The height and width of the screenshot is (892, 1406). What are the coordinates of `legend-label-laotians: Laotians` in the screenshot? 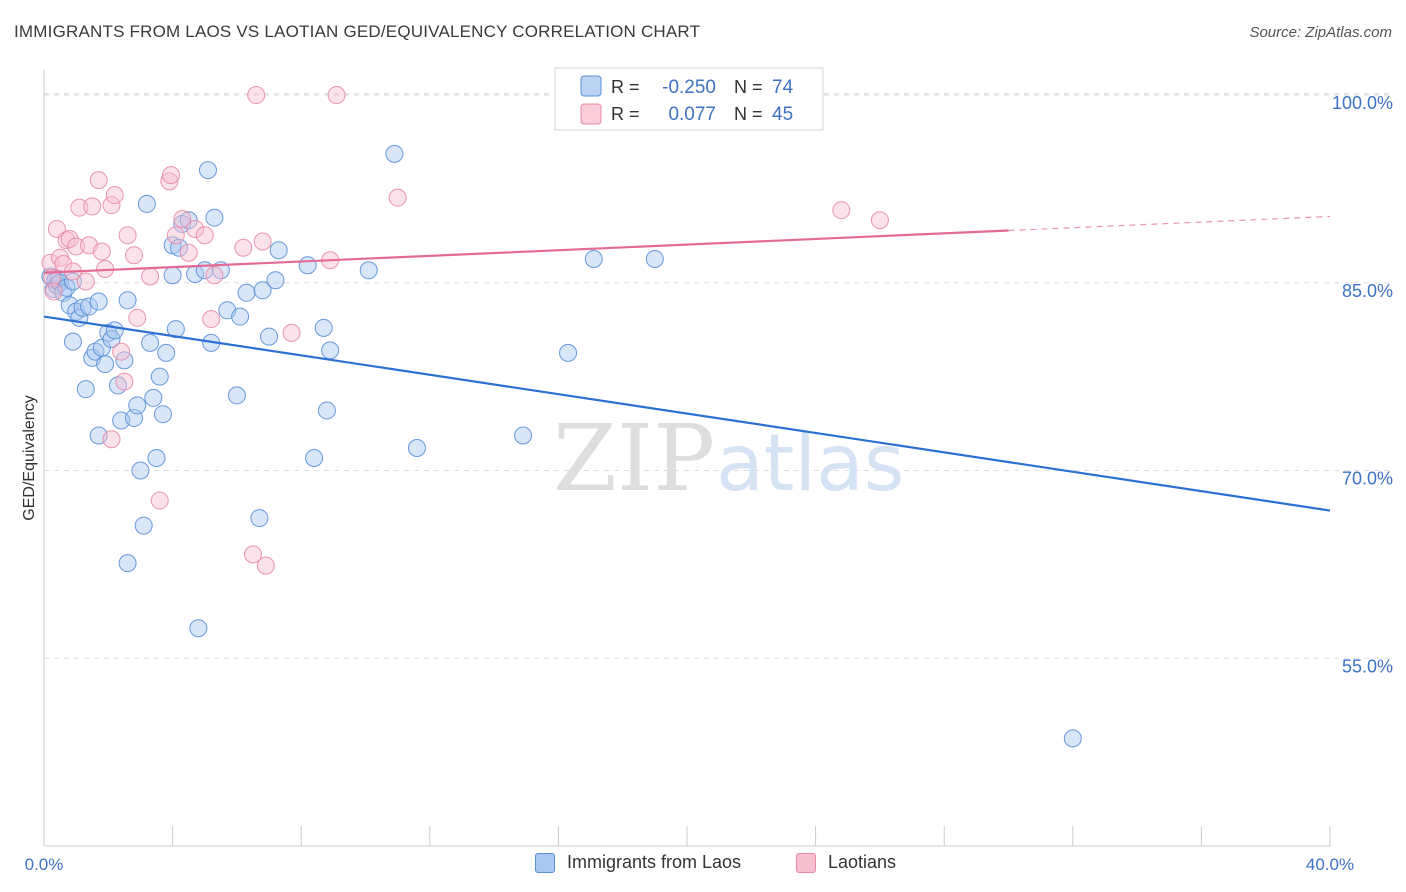 It's located at (862, 862).